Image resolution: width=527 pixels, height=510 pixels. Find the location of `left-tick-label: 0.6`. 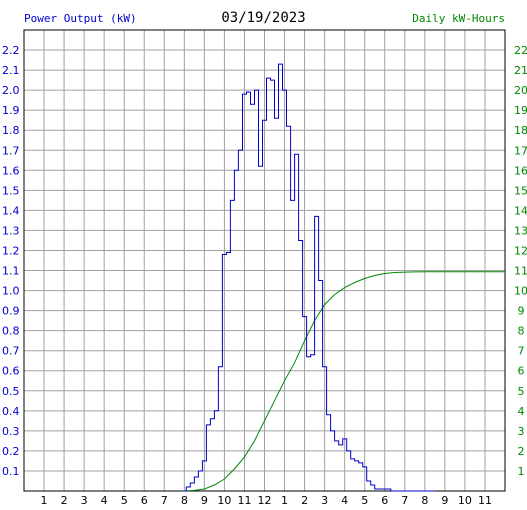

left-tick-label: 0.6 is located at coordinates (11, 371).